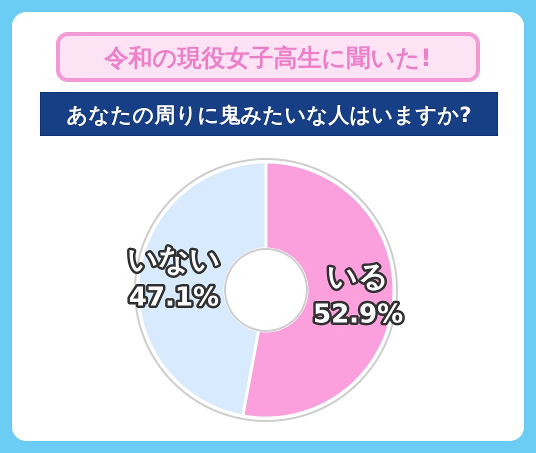 This screenshot has height=453, width=536. What do you see at coordinates (173, 260) in the screenshot?
I see `slice-label: いない` at bounding box center [173, 260].